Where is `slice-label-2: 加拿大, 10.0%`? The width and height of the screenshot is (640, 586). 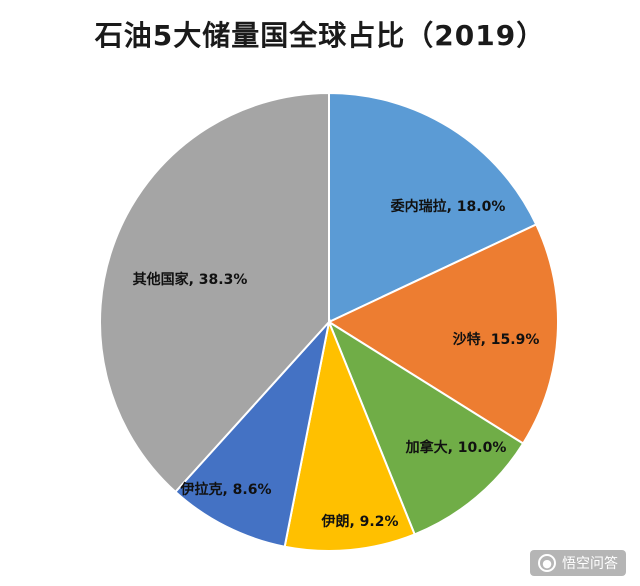 slice-label-2: 加拿大, 10.0% is located at coordinates (456, 447).